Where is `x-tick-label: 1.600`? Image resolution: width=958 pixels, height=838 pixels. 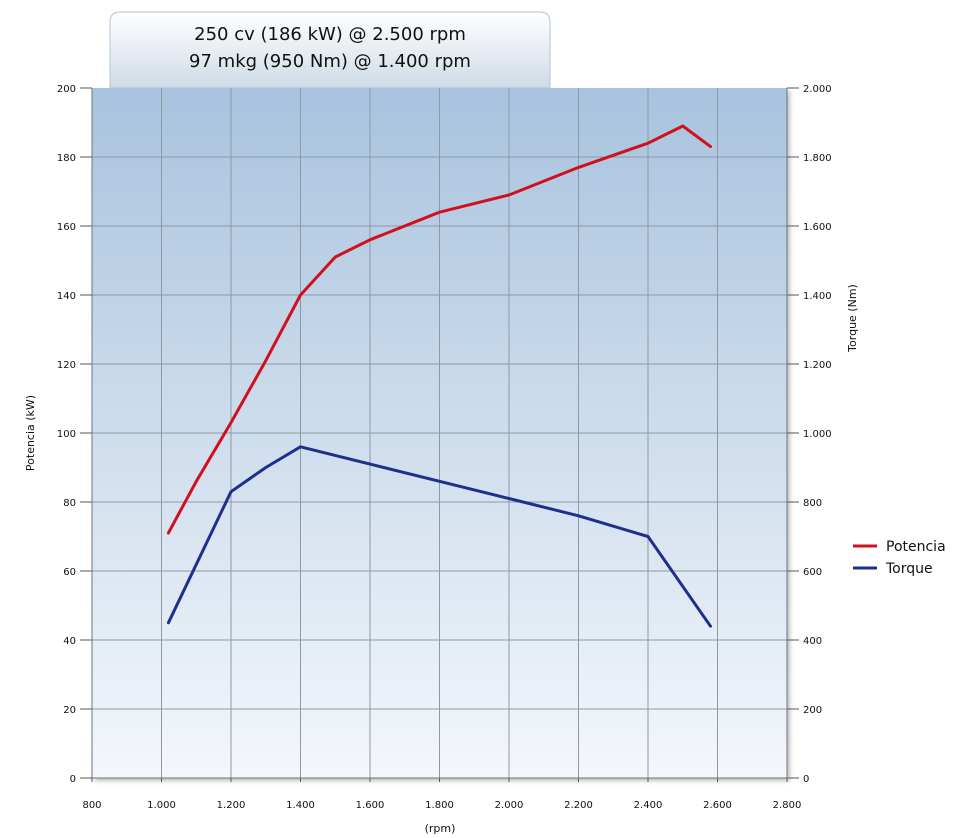
x-tick-label: 1.600 is located at coordinates (370, 805).